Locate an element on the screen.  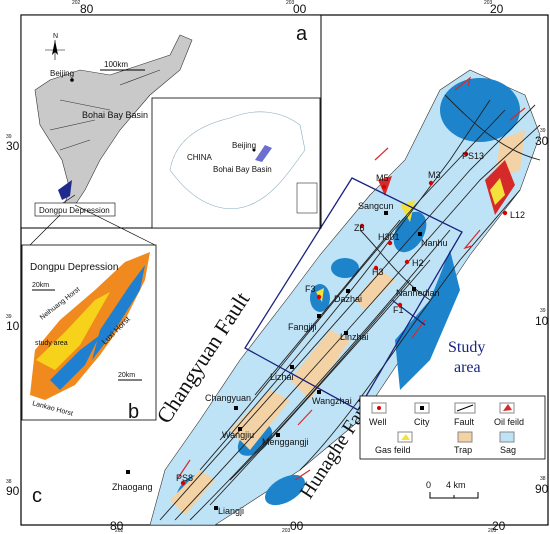
place-label: Dazhai is located at coordinates (348, 299).